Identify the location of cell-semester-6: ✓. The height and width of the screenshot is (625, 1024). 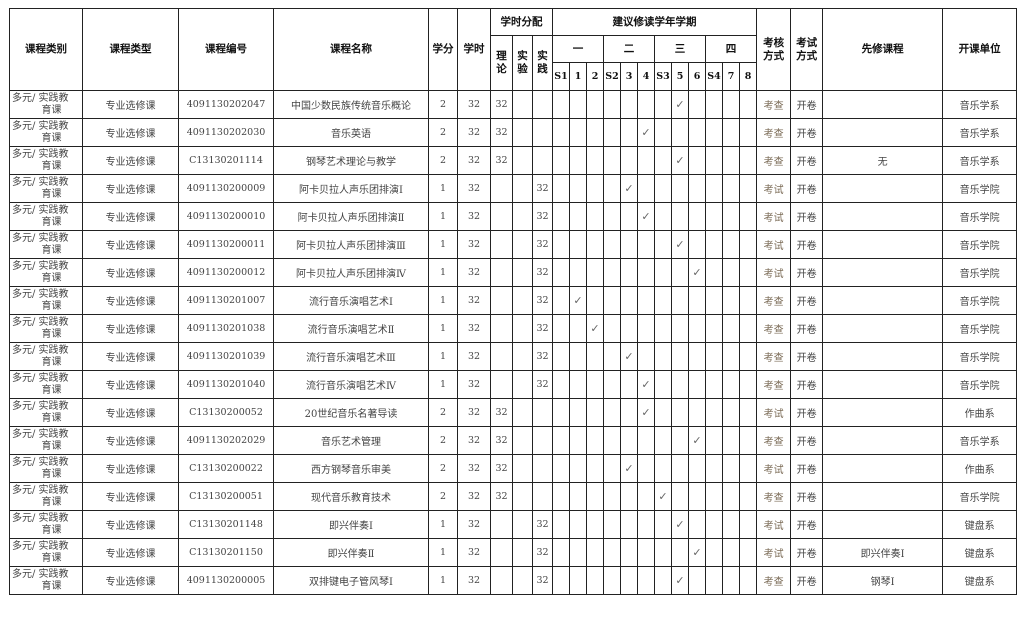
(697, 440).